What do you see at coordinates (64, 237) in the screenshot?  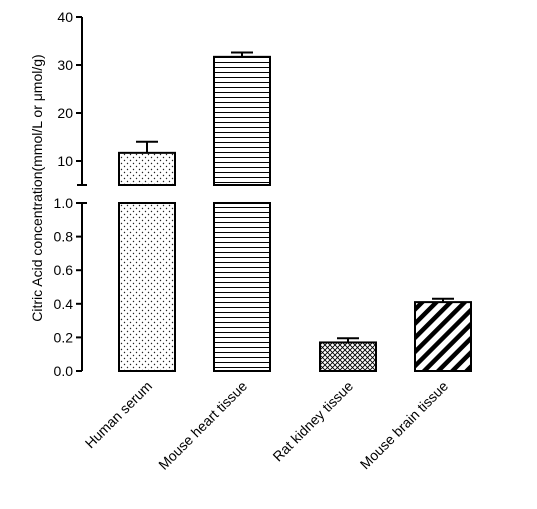 I see `y-tick-label-lower: 0.8` at bounding box center [64, 237].